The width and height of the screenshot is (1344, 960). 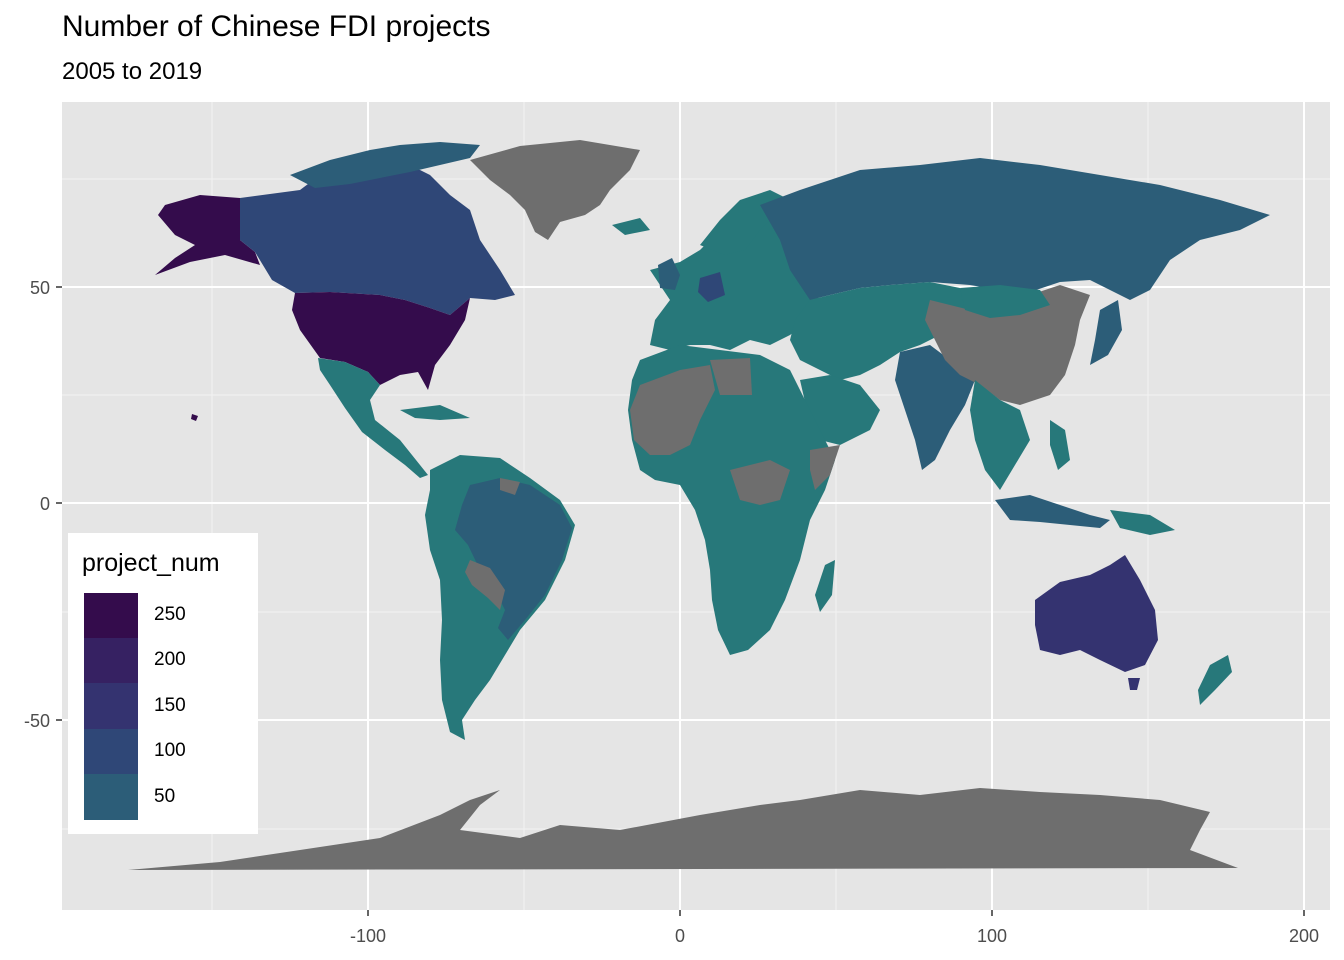 I want to click on region-tasmania, so click(x=1134, y=684).